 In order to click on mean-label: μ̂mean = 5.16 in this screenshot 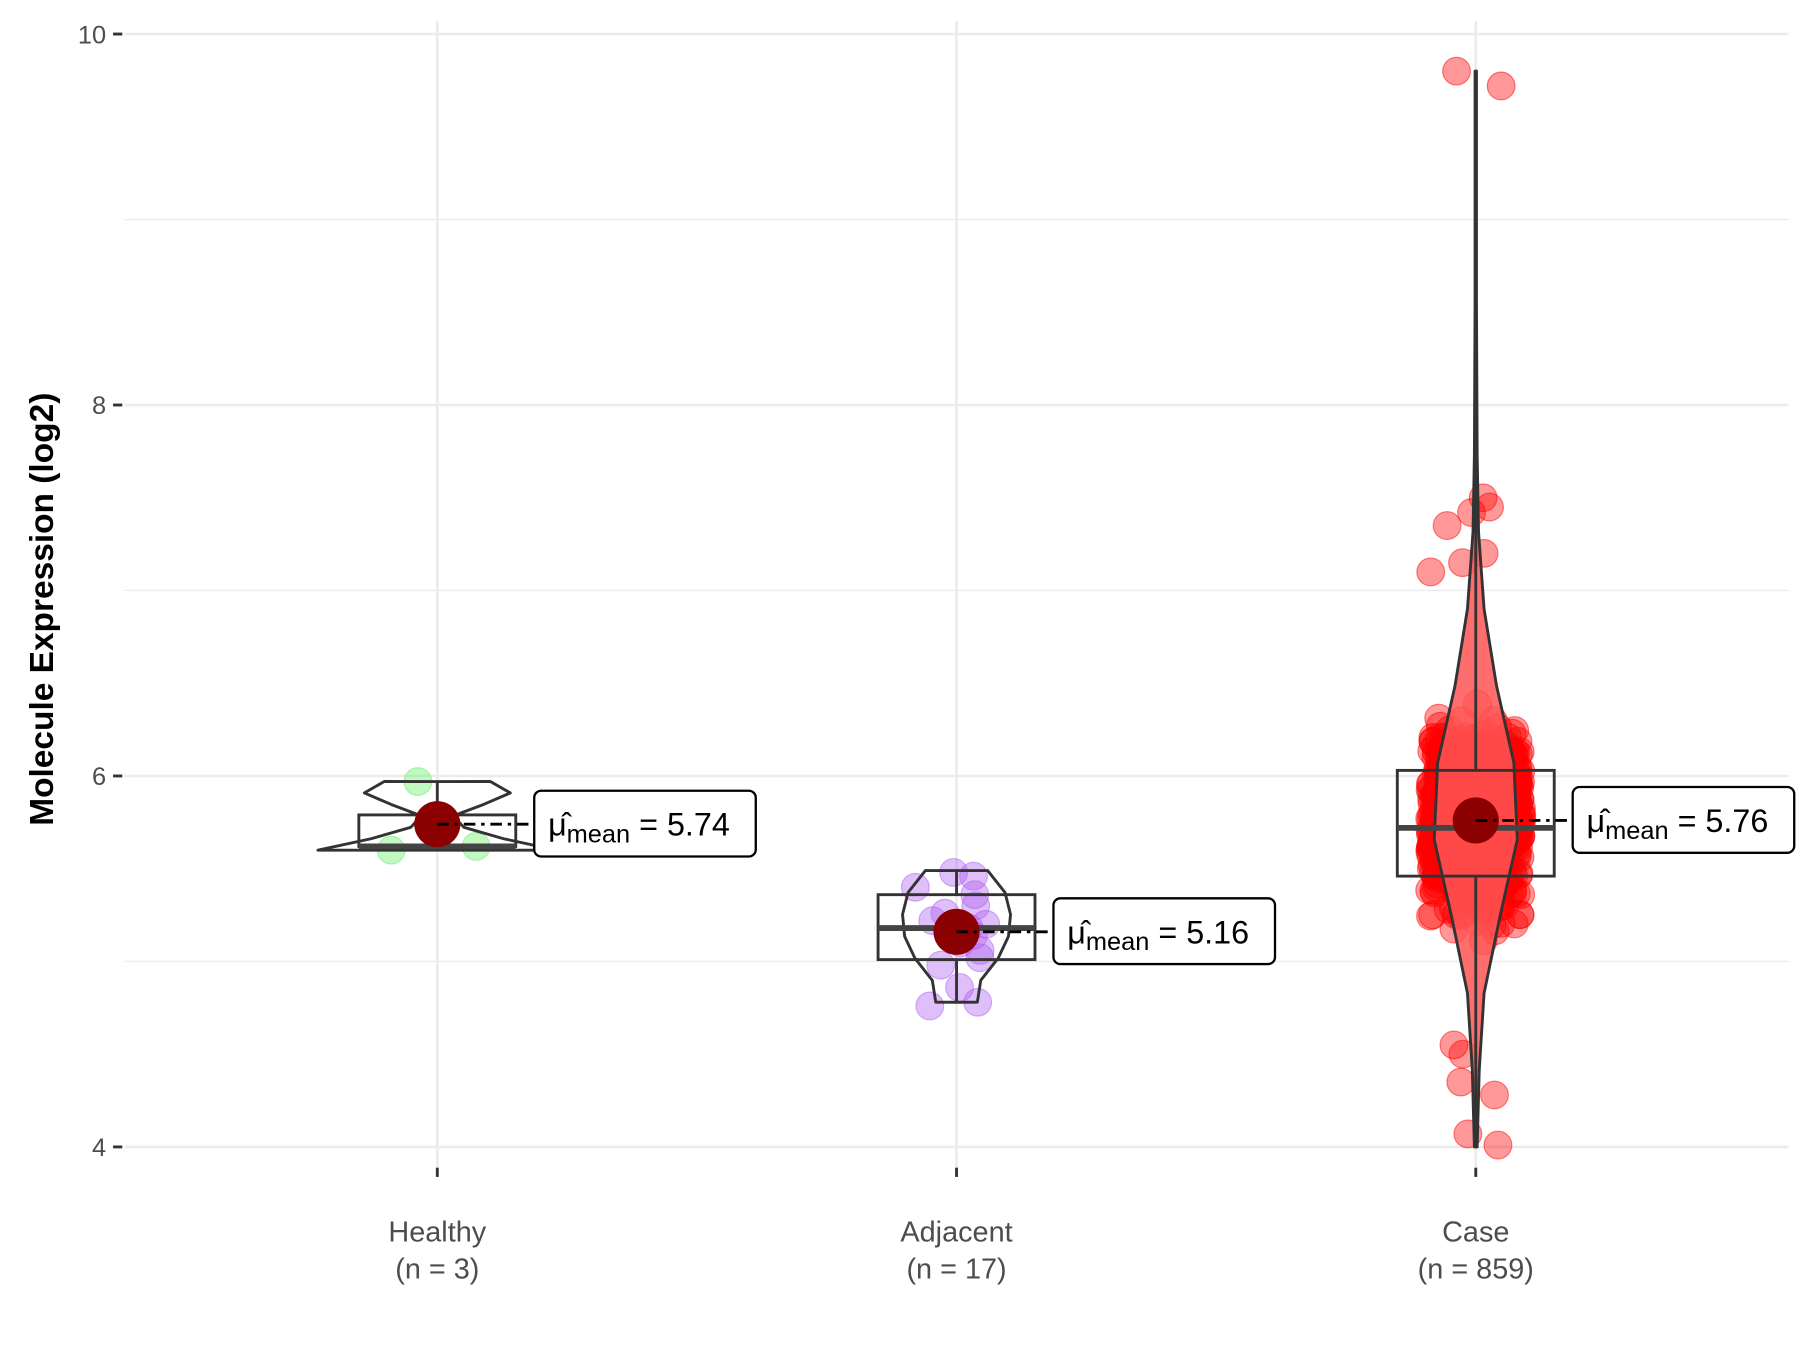, I will do `click(1158, 935)`.